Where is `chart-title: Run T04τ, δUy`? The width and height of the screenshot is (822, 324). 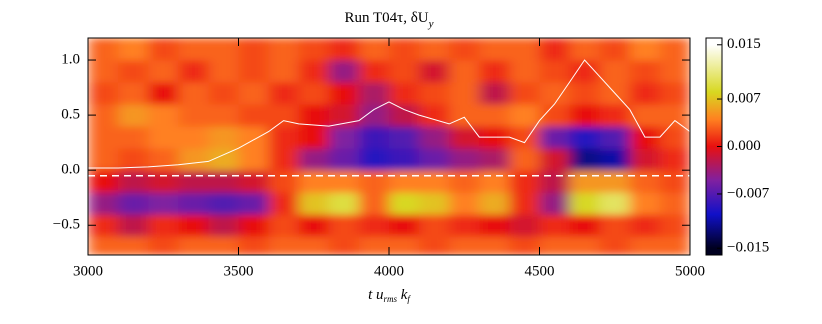
chart-title: Run T04τ, δUy is located at coordinates (389, 19).